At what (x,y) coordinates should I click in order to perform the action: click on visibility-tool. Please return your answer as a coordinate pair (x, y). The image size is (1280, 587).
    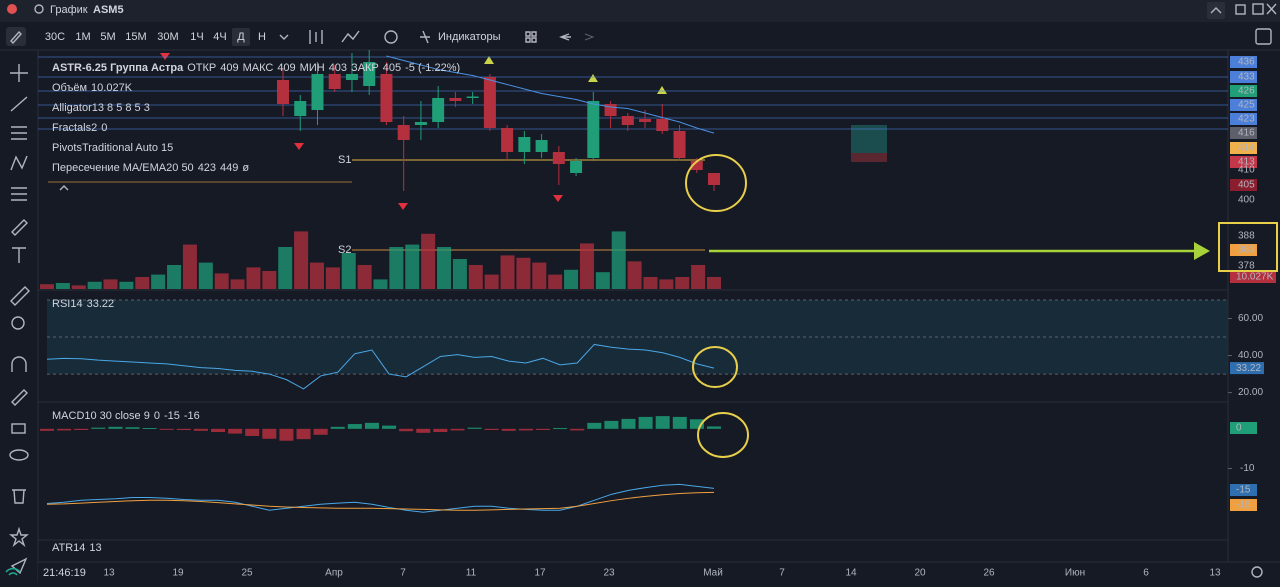
    Looking at the image, I should click on (19, 455).